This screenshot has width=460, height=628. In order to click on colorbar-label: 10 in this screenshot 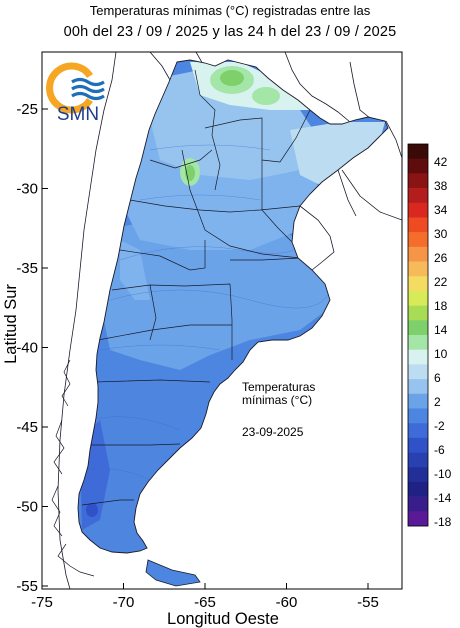, I will do `click(441, 354)`.